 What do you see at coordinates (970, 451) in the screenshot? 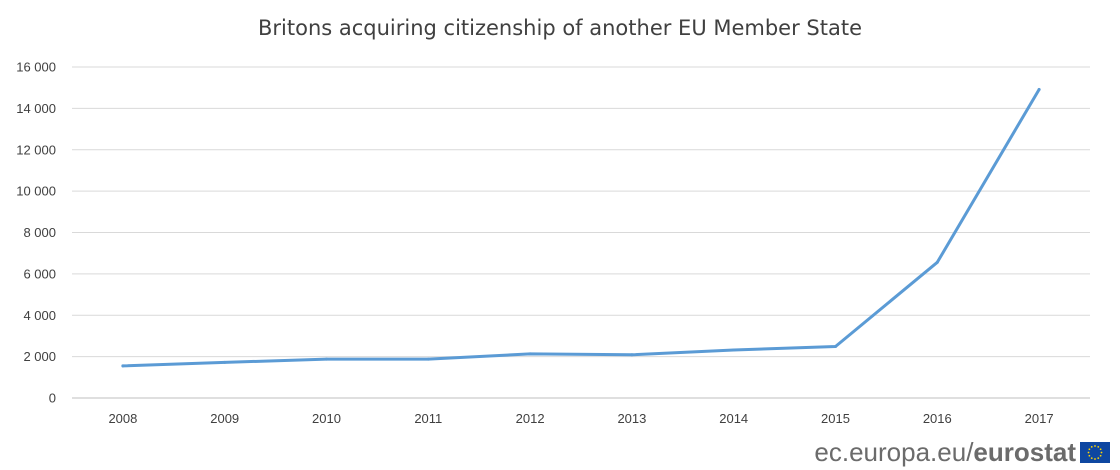
I see `source-slash-text: /` at bounding box center [970, 451].